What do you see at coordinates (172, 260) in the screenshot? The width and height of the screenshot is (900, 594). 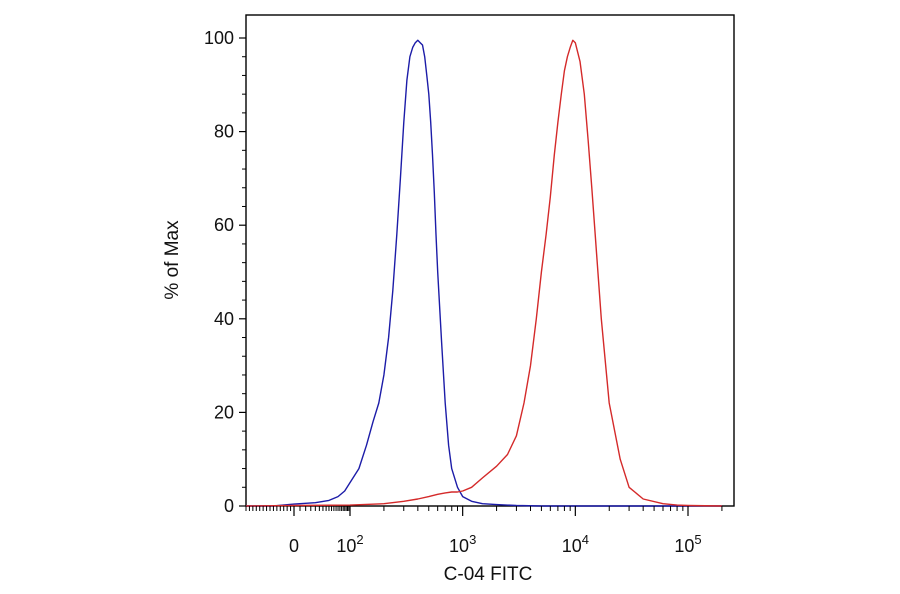 I see `y-axis-title: % of Max` at bounding box center [172, 260].